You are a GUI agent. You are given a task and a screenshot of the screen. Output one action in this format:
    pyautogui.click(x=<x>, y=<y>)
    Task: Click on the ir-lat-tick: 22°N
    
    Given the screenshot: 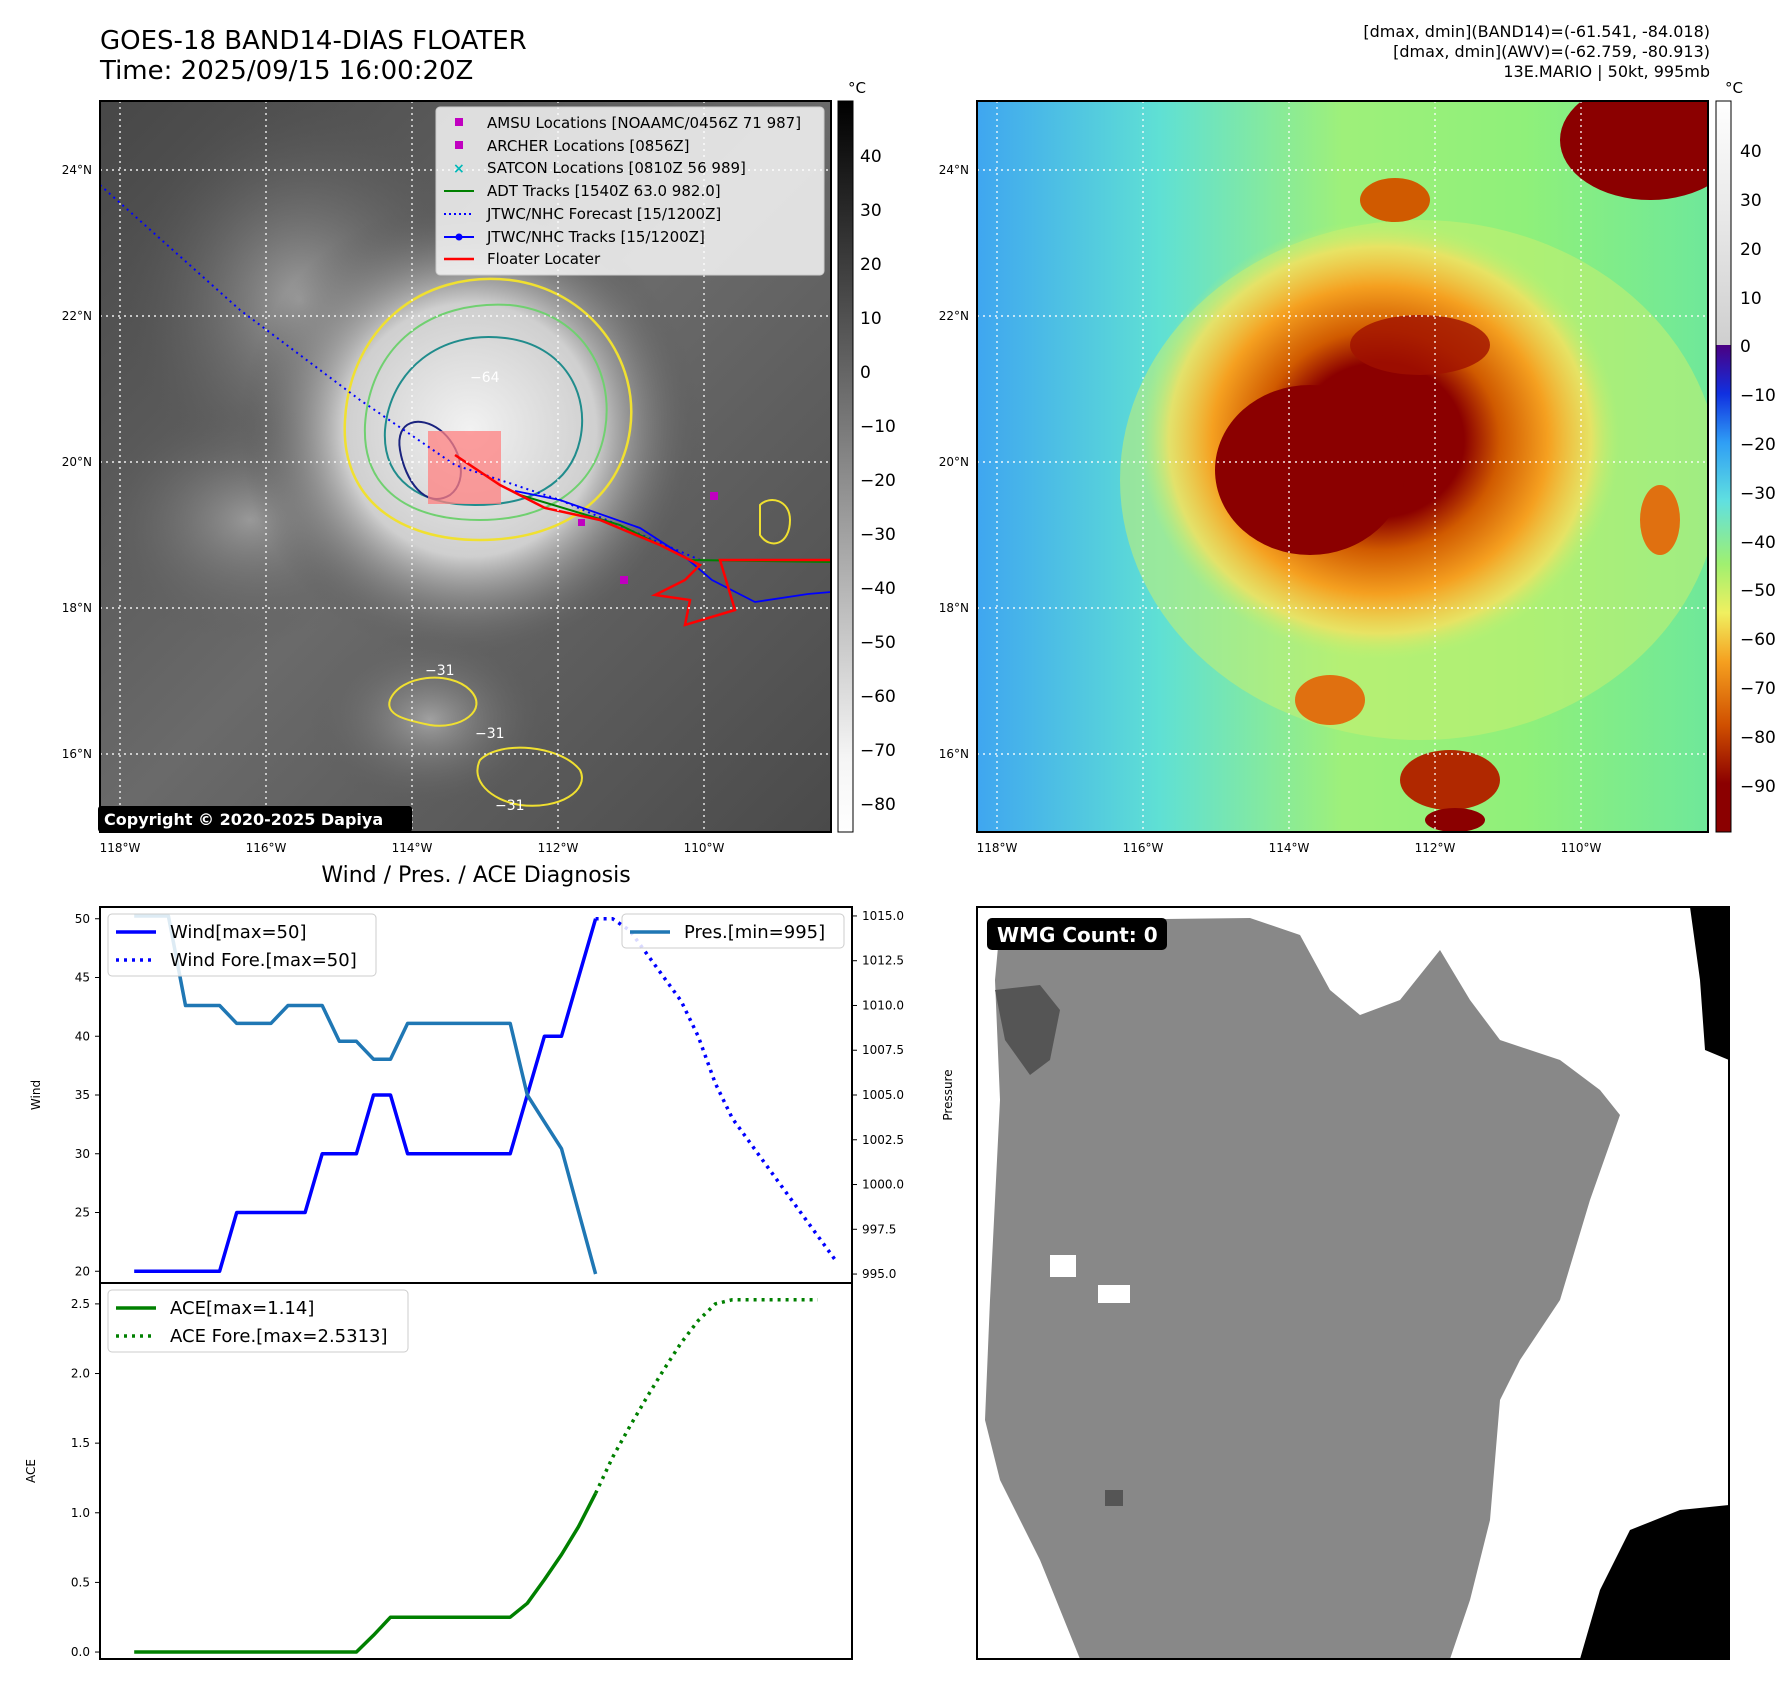 What is the action you would take?
    pyautogui.click(x=77, y=316)
    